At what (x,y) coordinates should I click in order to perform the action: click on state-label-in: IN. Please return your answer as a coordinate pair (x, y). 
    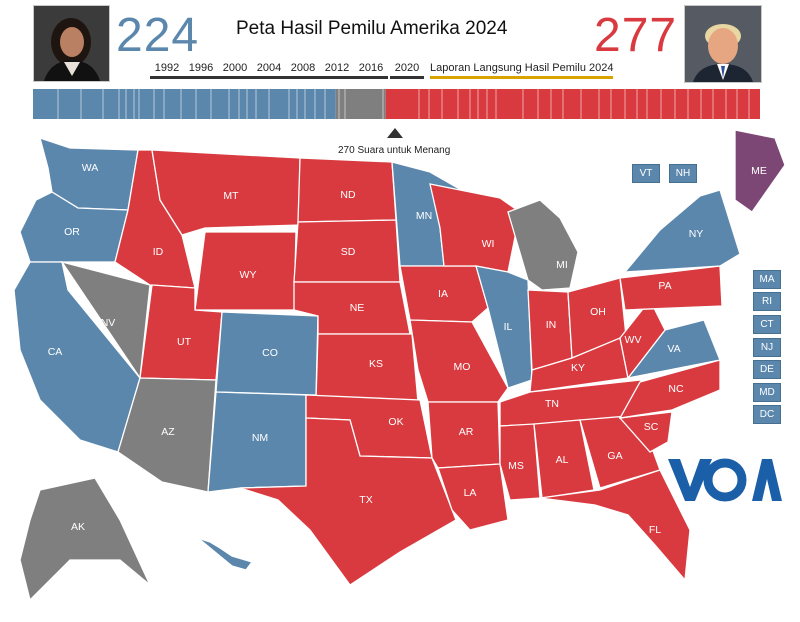
    Looking at the image, I should click on (551, 325).